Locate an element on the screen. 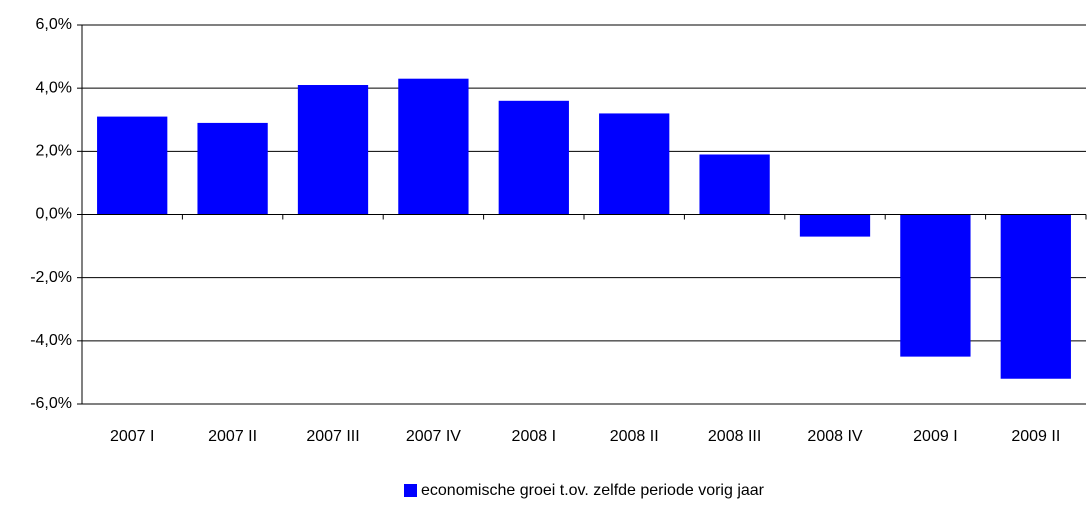 The height and width of the screenshot is (512, 1089). x-tick-label: 2007 II is located at coordinates (232, 436).